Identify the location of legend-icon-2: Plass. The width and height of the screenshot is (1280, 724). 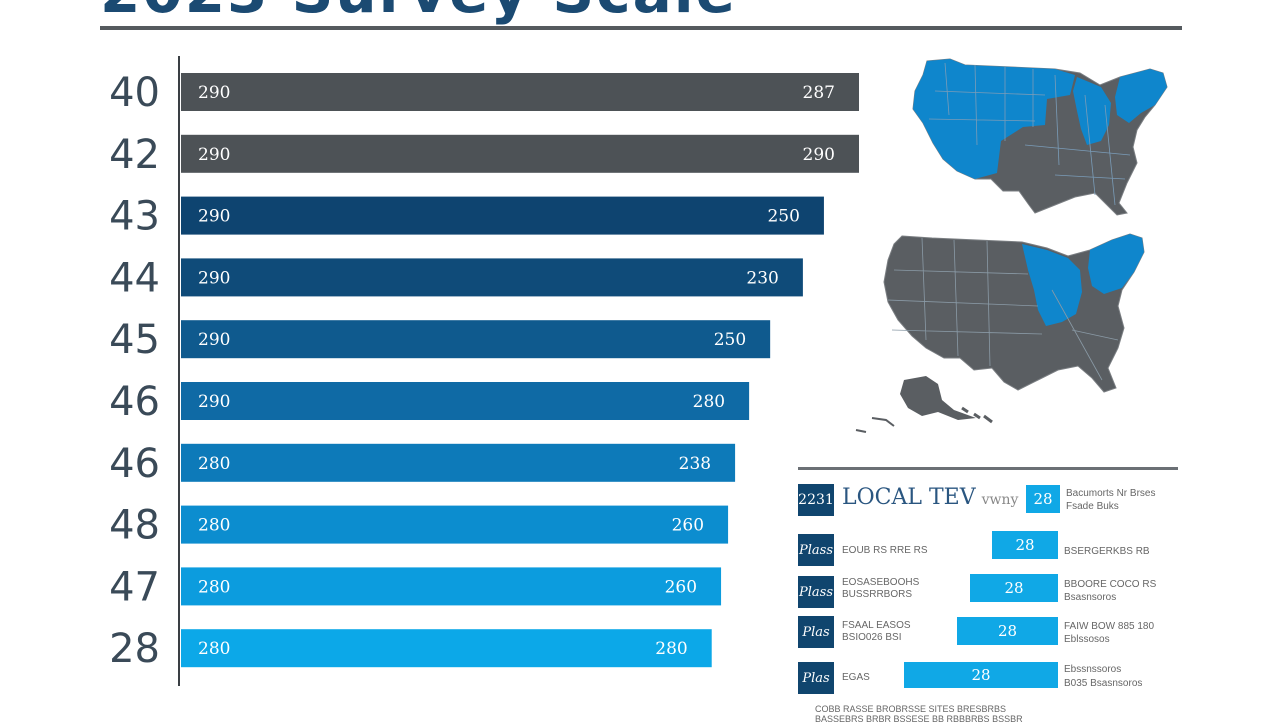
(816, 550).